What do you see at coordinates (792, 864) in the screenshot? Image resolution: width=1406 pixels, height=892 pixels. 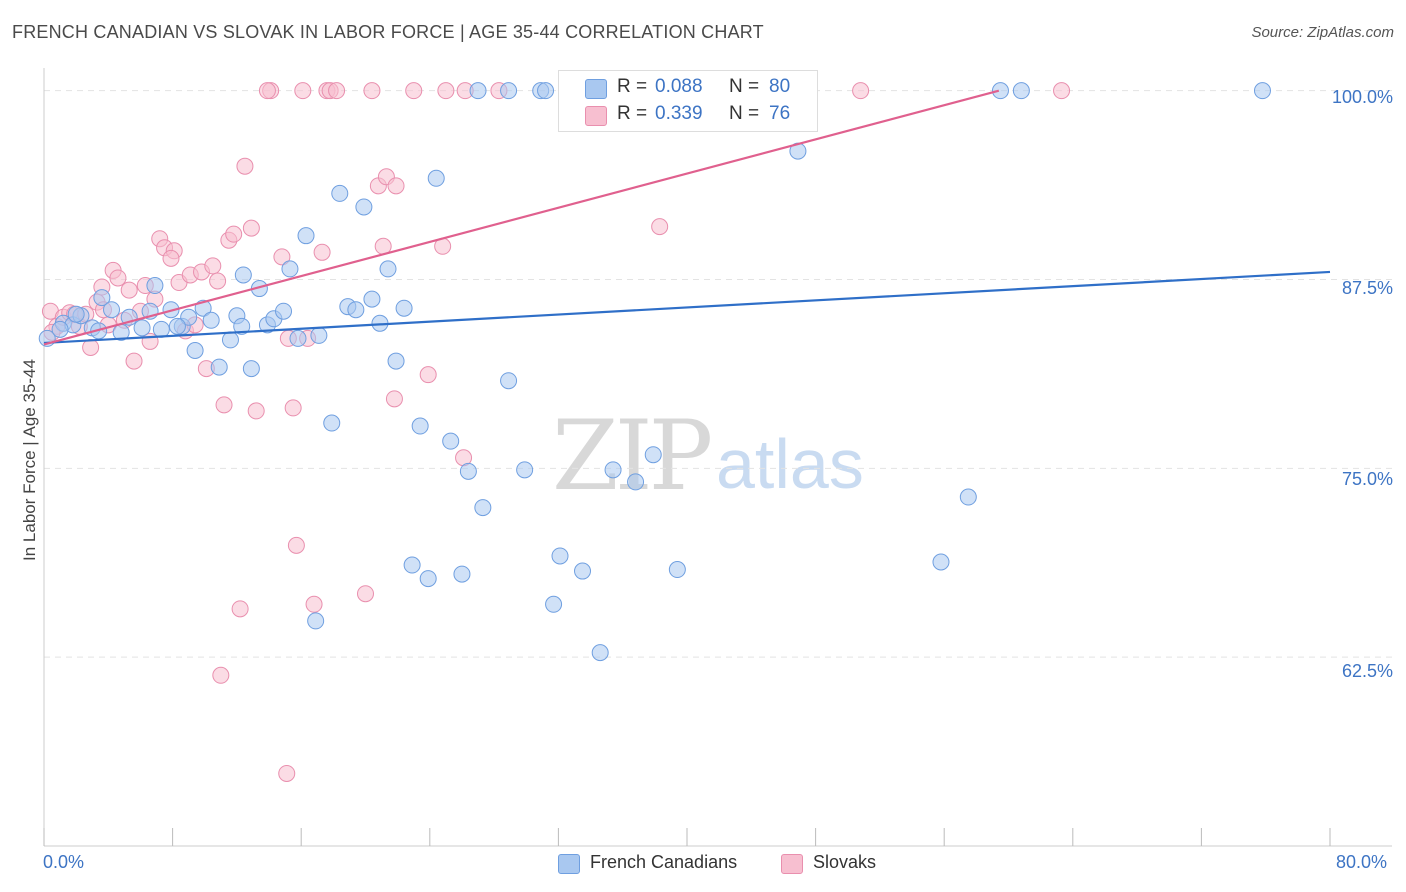 I see `bottom-legend-swatch-pink` at bounding box center [792, 864].